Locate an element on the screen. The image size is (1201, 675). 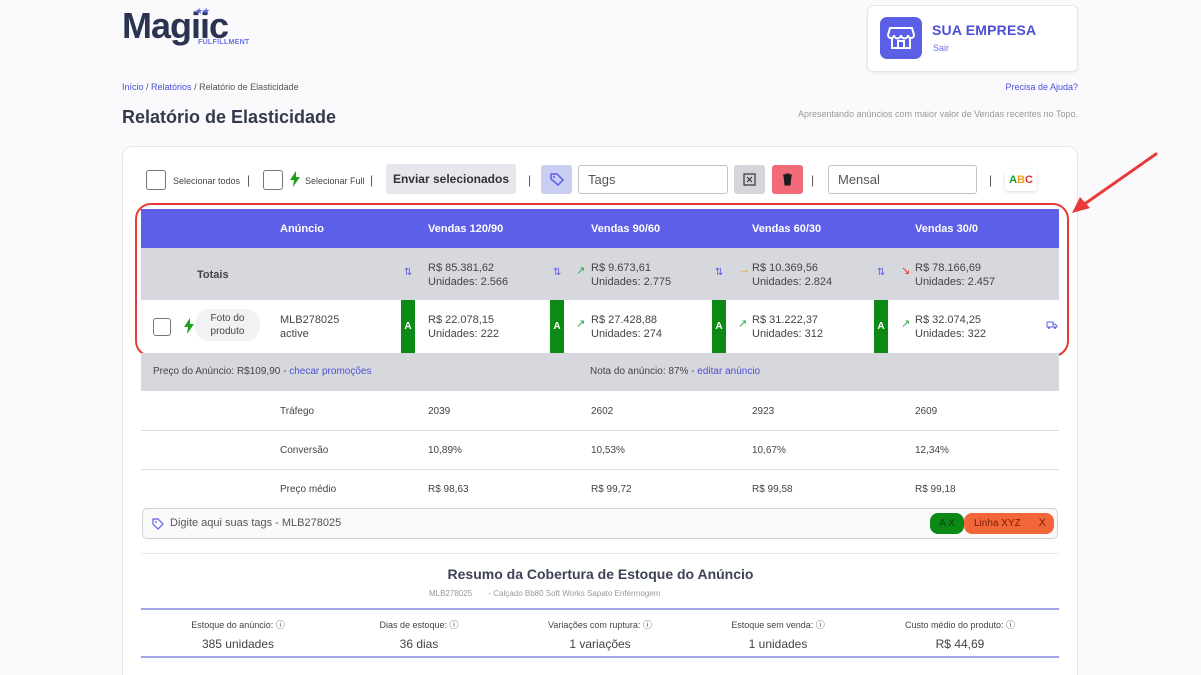
page-title: Relatório de Elasticidade is located at coordinates (229, 117).